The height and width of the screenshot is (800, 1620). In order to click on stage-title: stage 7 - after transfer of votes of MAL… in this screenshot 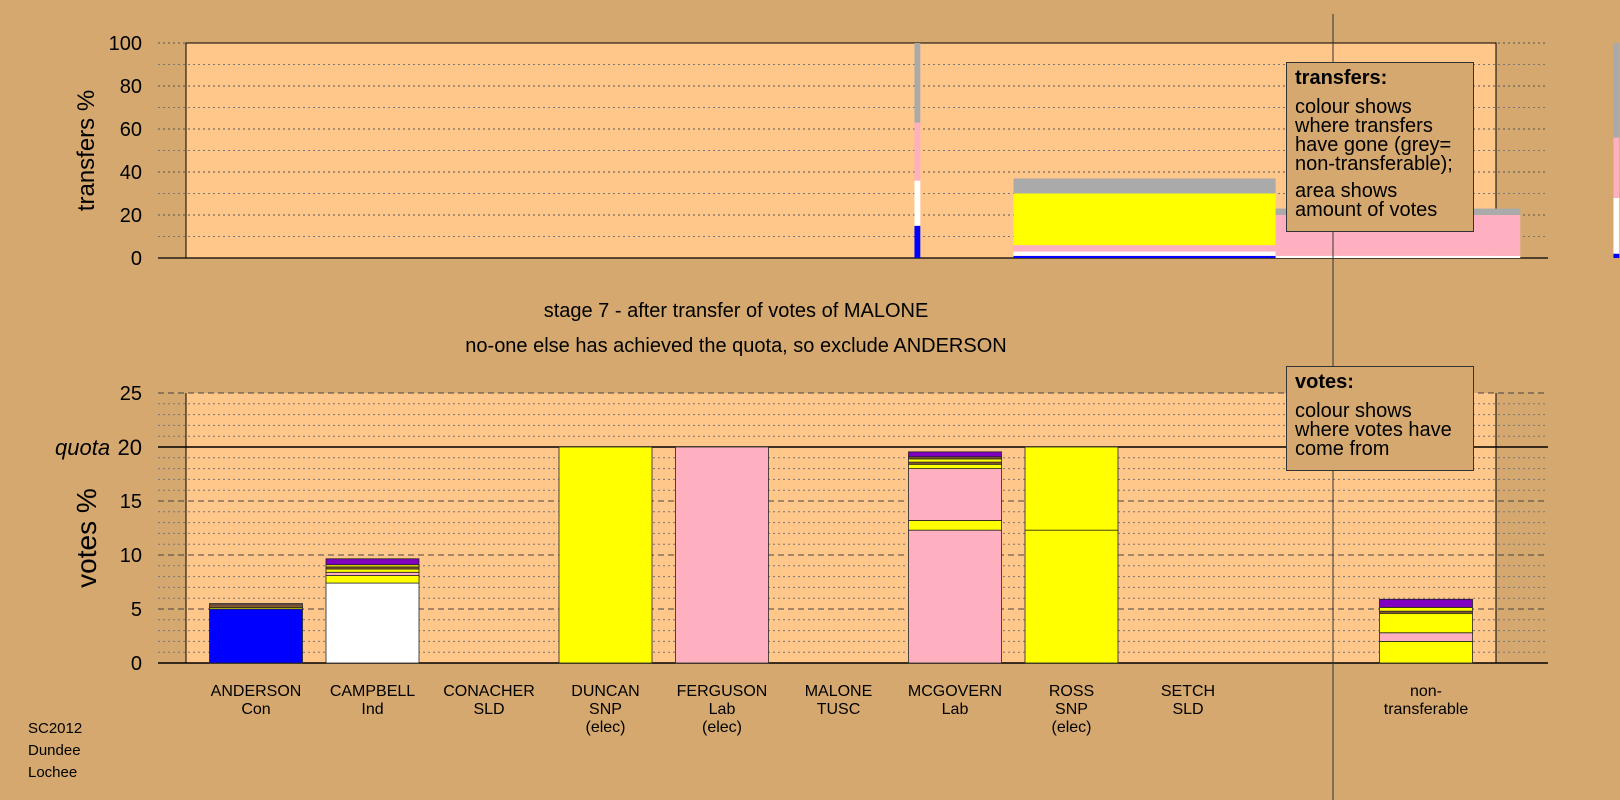, I will do `click(736, 311)`.